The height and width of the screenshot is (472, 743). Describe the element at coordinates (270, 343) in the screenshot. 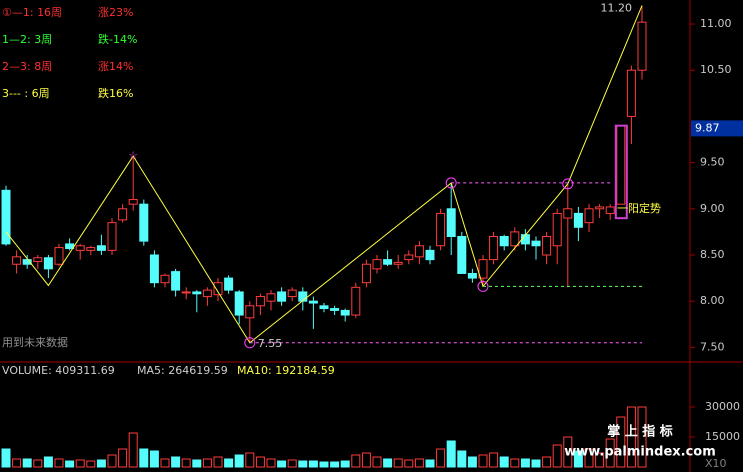

I see `low-label: 7.55` at that location.